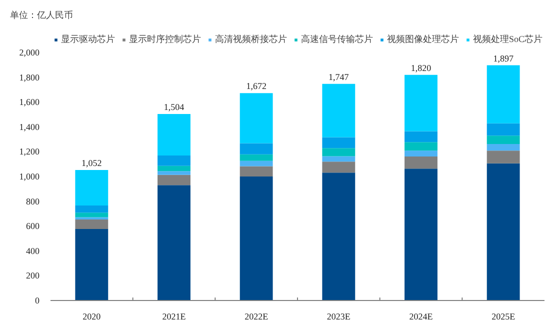  I want to click on total-label: 1,052, so click(92, 163).